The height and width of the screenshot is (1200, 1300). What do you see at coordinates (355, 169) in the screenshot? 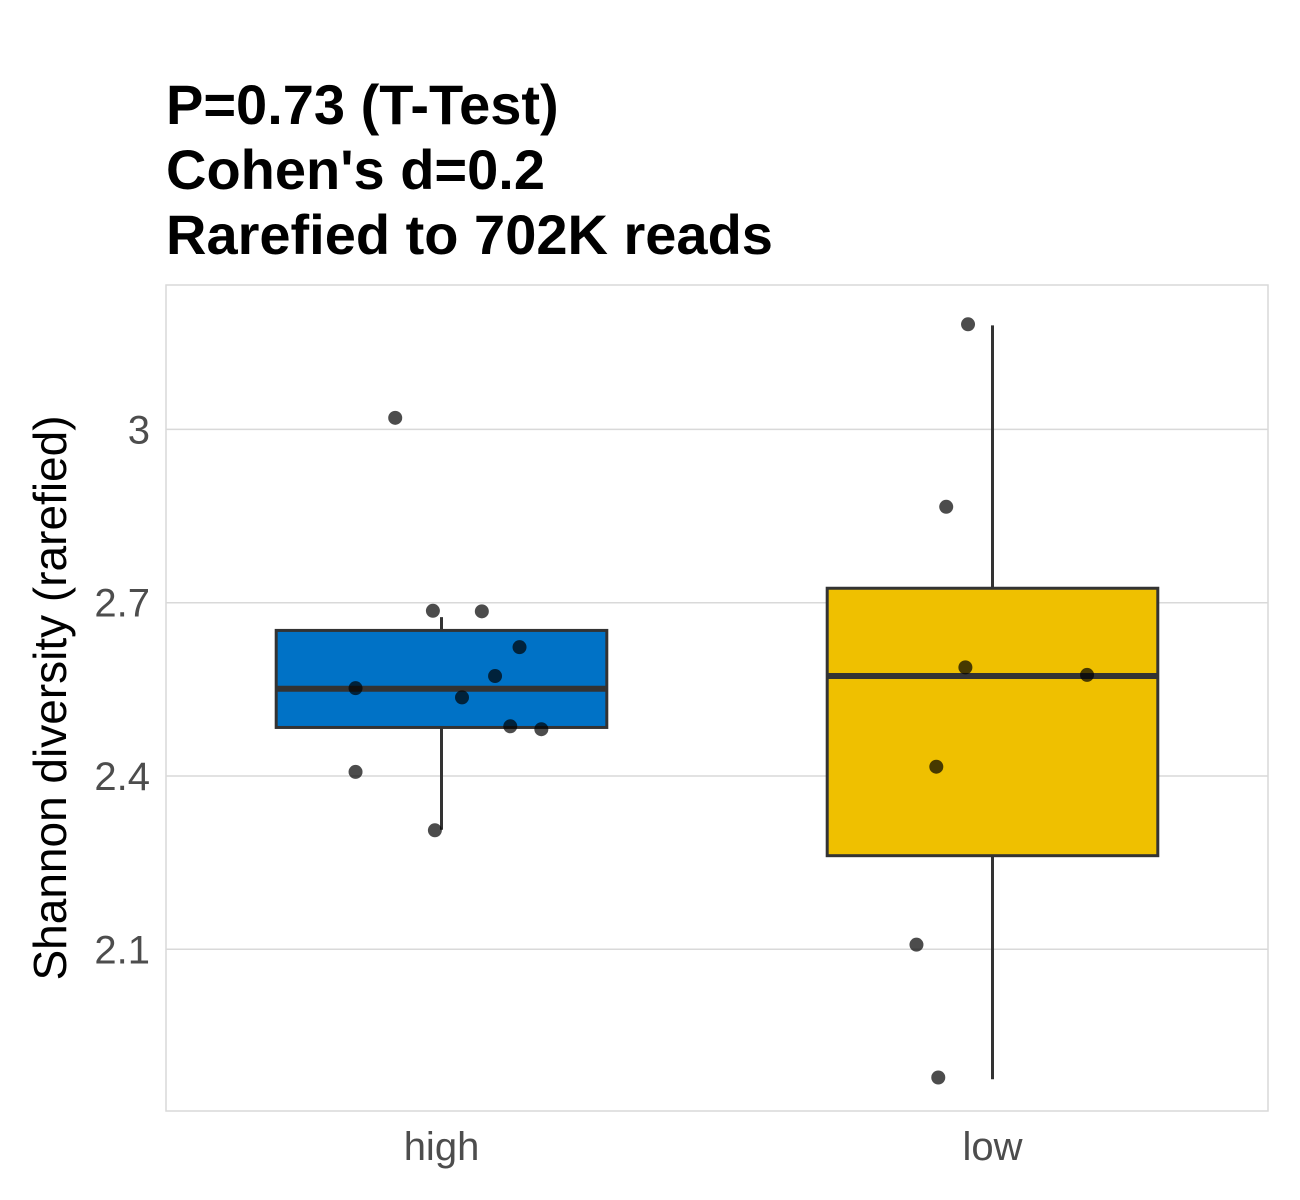
I see `title-line-2: Cohen's d=0.2` at bounding box center [355, 169].